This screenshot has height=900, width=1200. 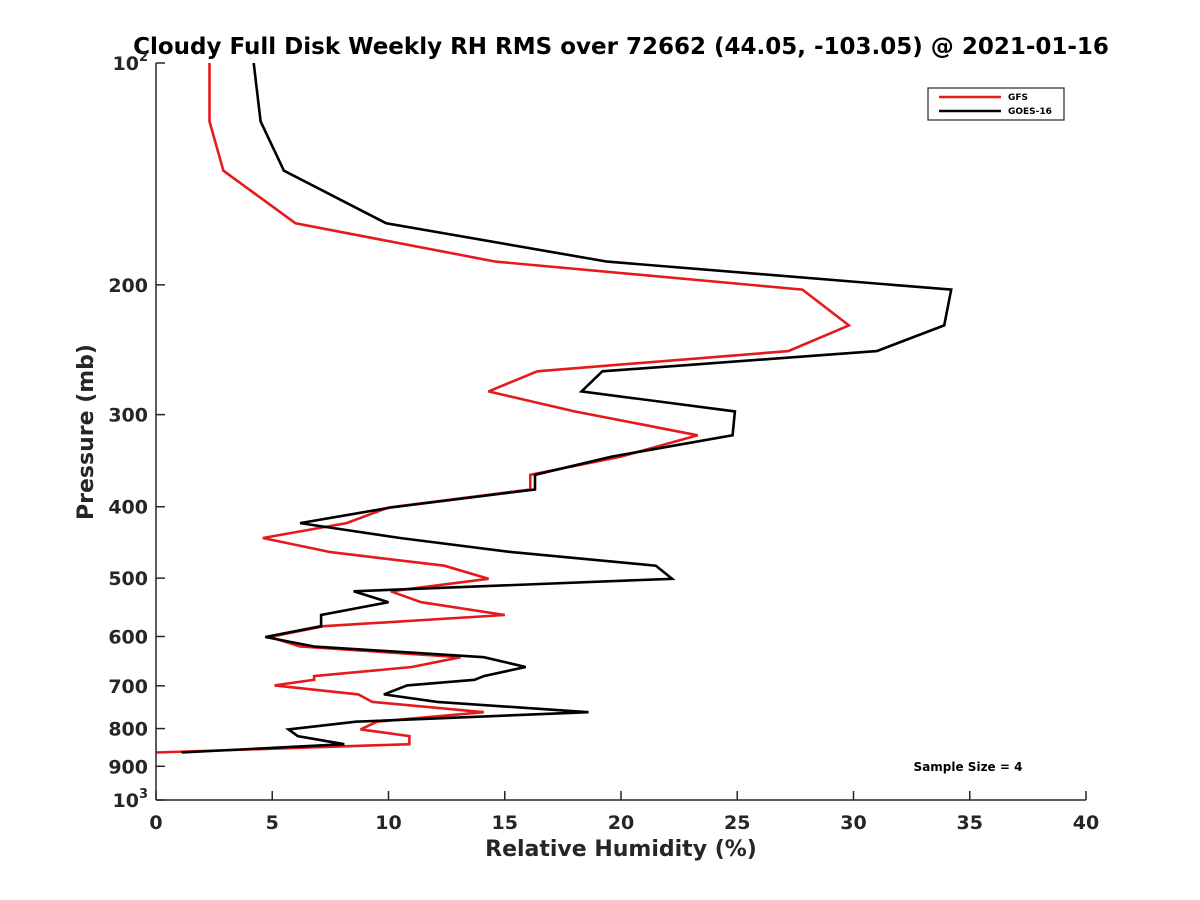 I want to click on x-axis-ticks: 0 5 10 15 20 25 30 35 40, so click(x=624, y=812).